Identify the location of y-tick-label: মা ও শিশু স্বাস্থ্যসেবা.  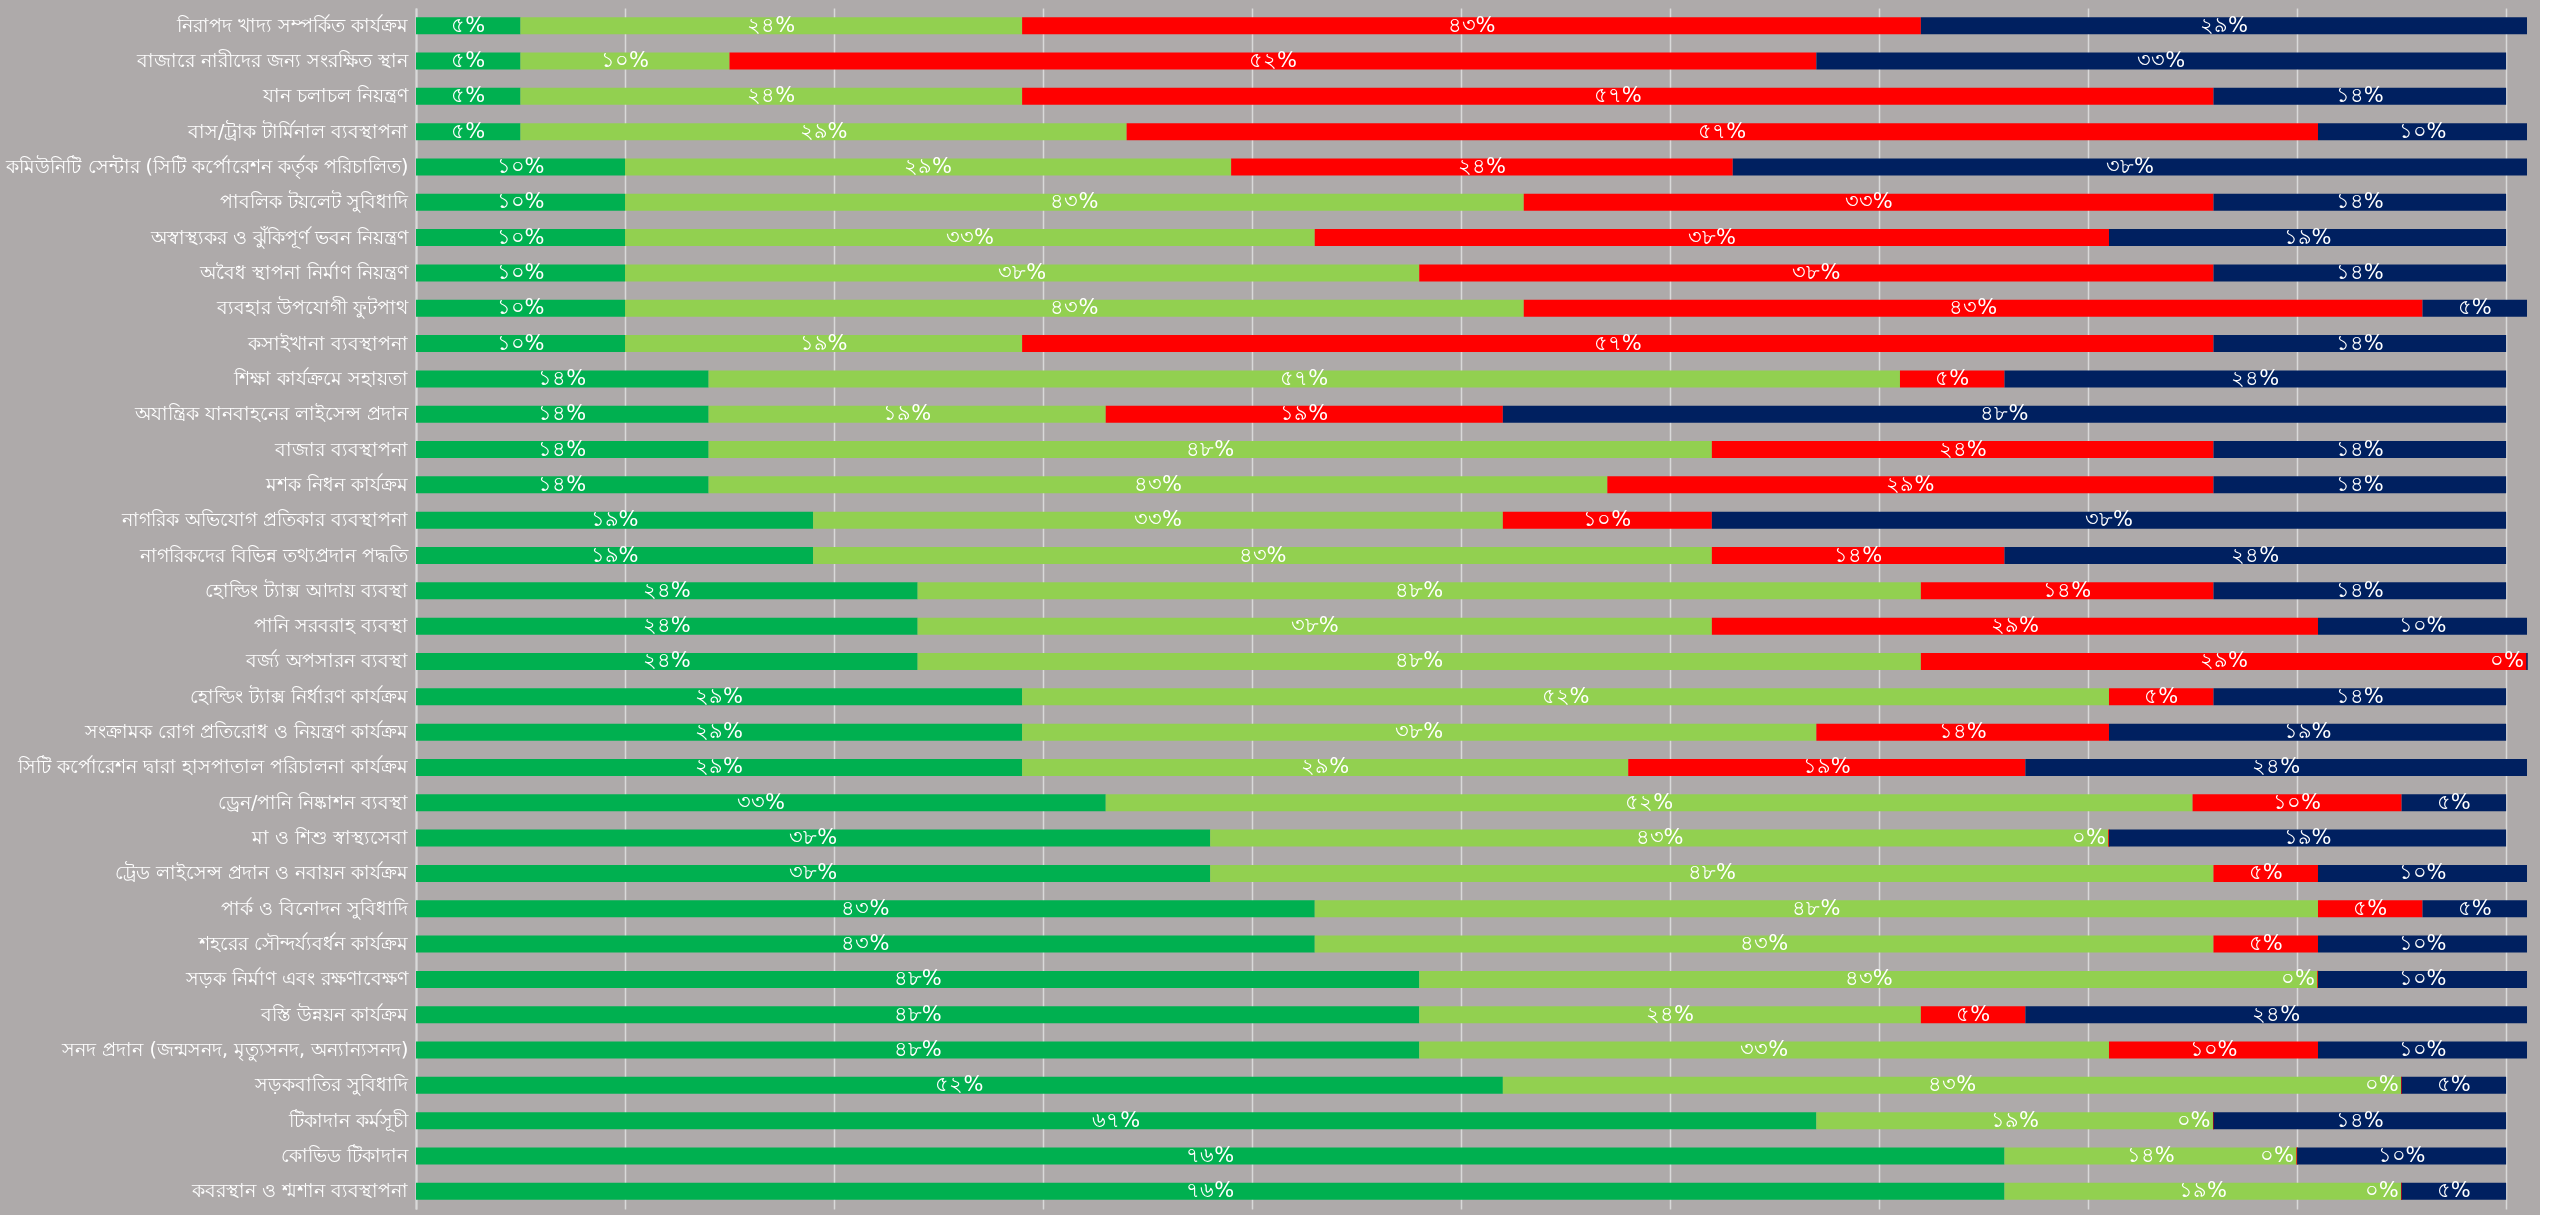
(330, 837).